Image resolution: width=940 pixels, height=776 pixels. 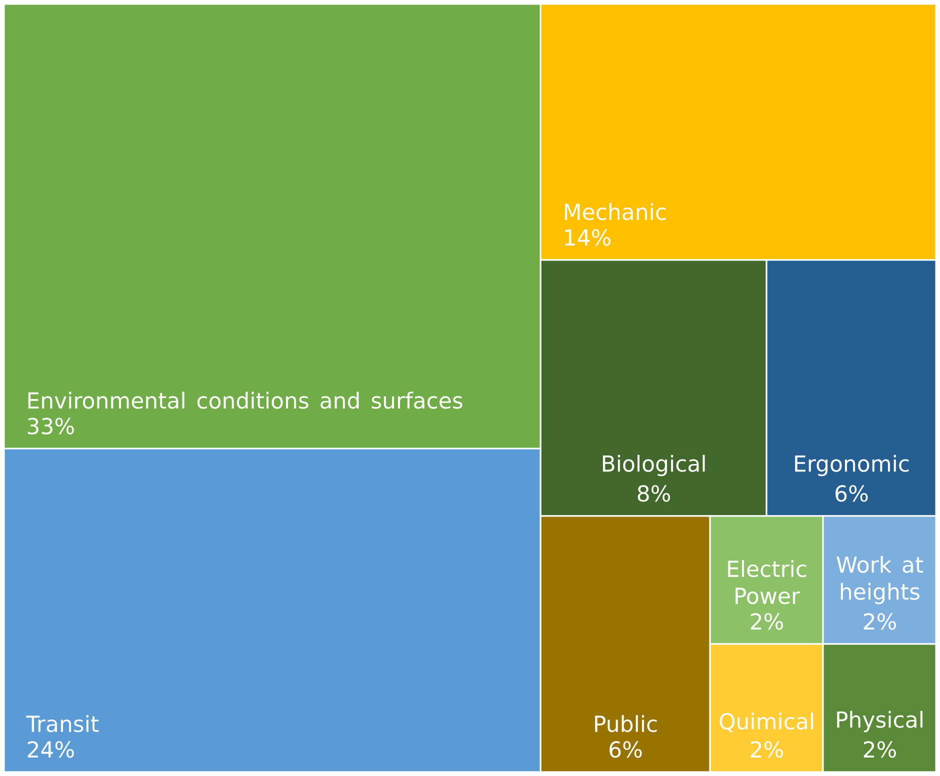 I want to click on category-label: Mechanic, so click(x=615, y=211).